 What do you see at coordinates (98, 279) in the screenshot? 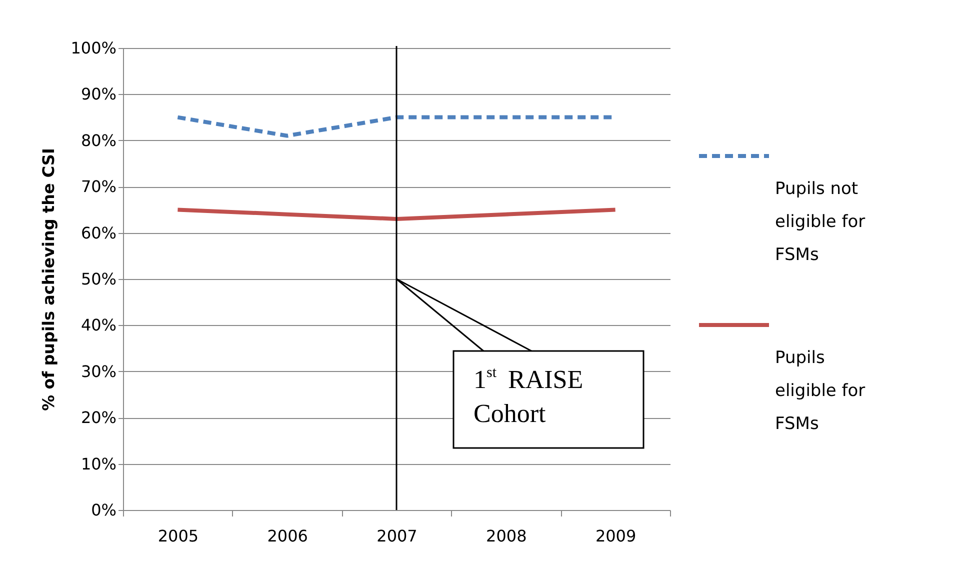
I see `y-tick-label: 50%` at bounding box center [98, 279].